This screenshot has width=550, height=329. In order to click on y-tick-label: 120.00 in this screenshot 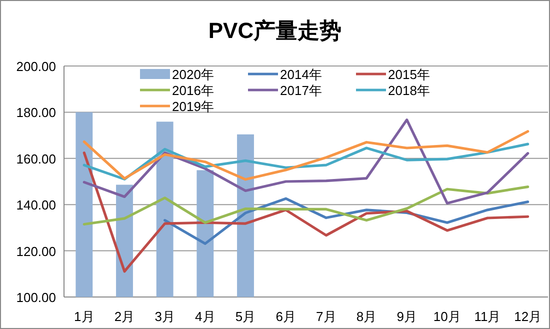, I will do `click(36, 251)`.